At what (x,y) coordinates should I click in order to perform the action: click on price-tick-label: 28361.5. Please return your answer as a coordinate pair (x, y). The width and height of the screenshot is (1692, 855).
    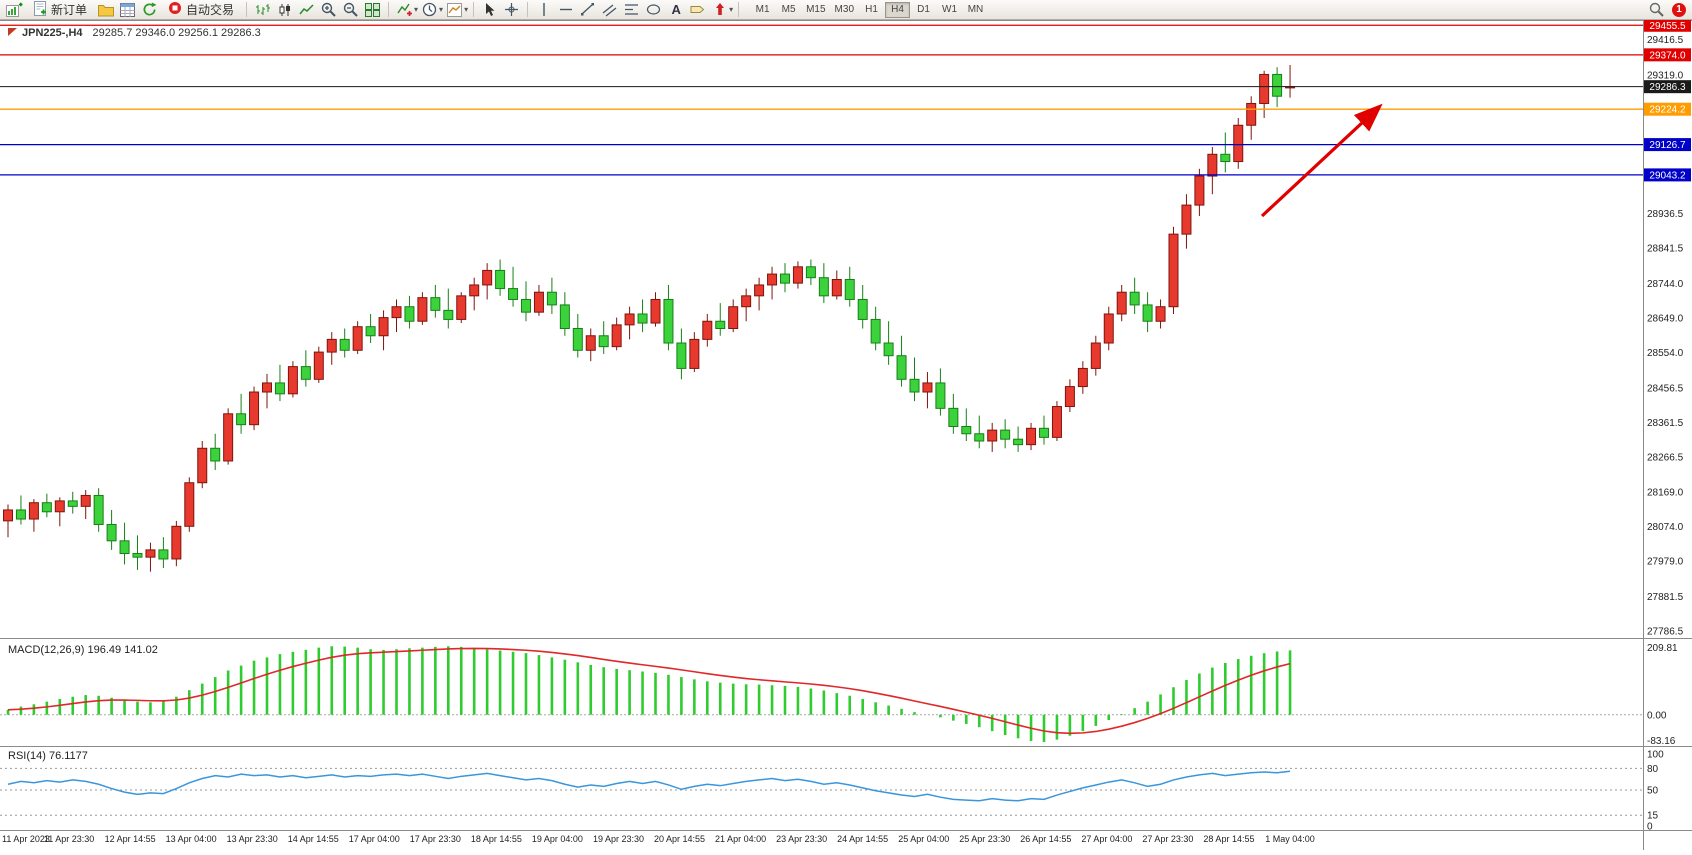
    Looking at the image, I should click on (1665, 423).